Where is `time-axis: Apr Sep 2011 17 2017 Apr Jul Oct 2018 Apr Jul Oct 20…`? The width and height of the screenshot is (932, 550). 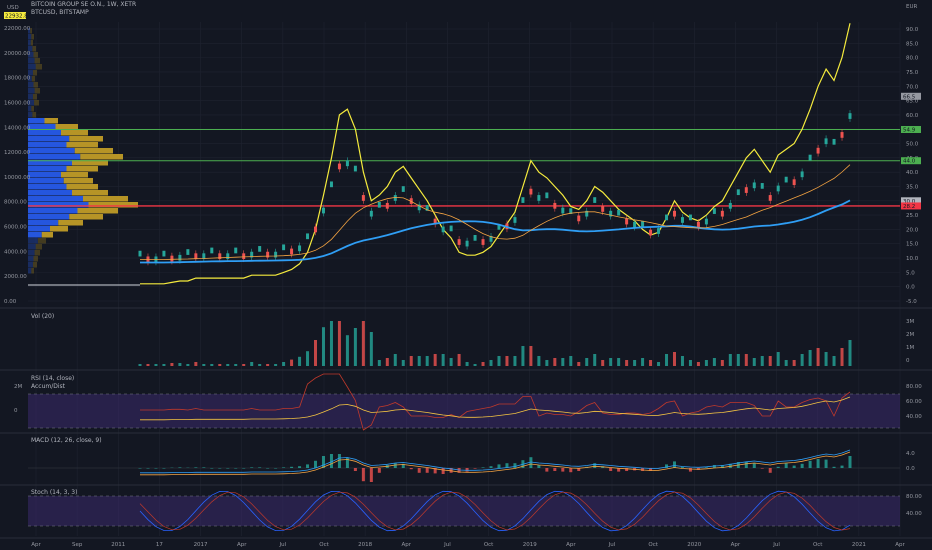 time-axis: Apr Sep 2011 17 2017 Apr Jul Oct 2018 Apr Jul Oct 20… is located at coordinates (468, 545).